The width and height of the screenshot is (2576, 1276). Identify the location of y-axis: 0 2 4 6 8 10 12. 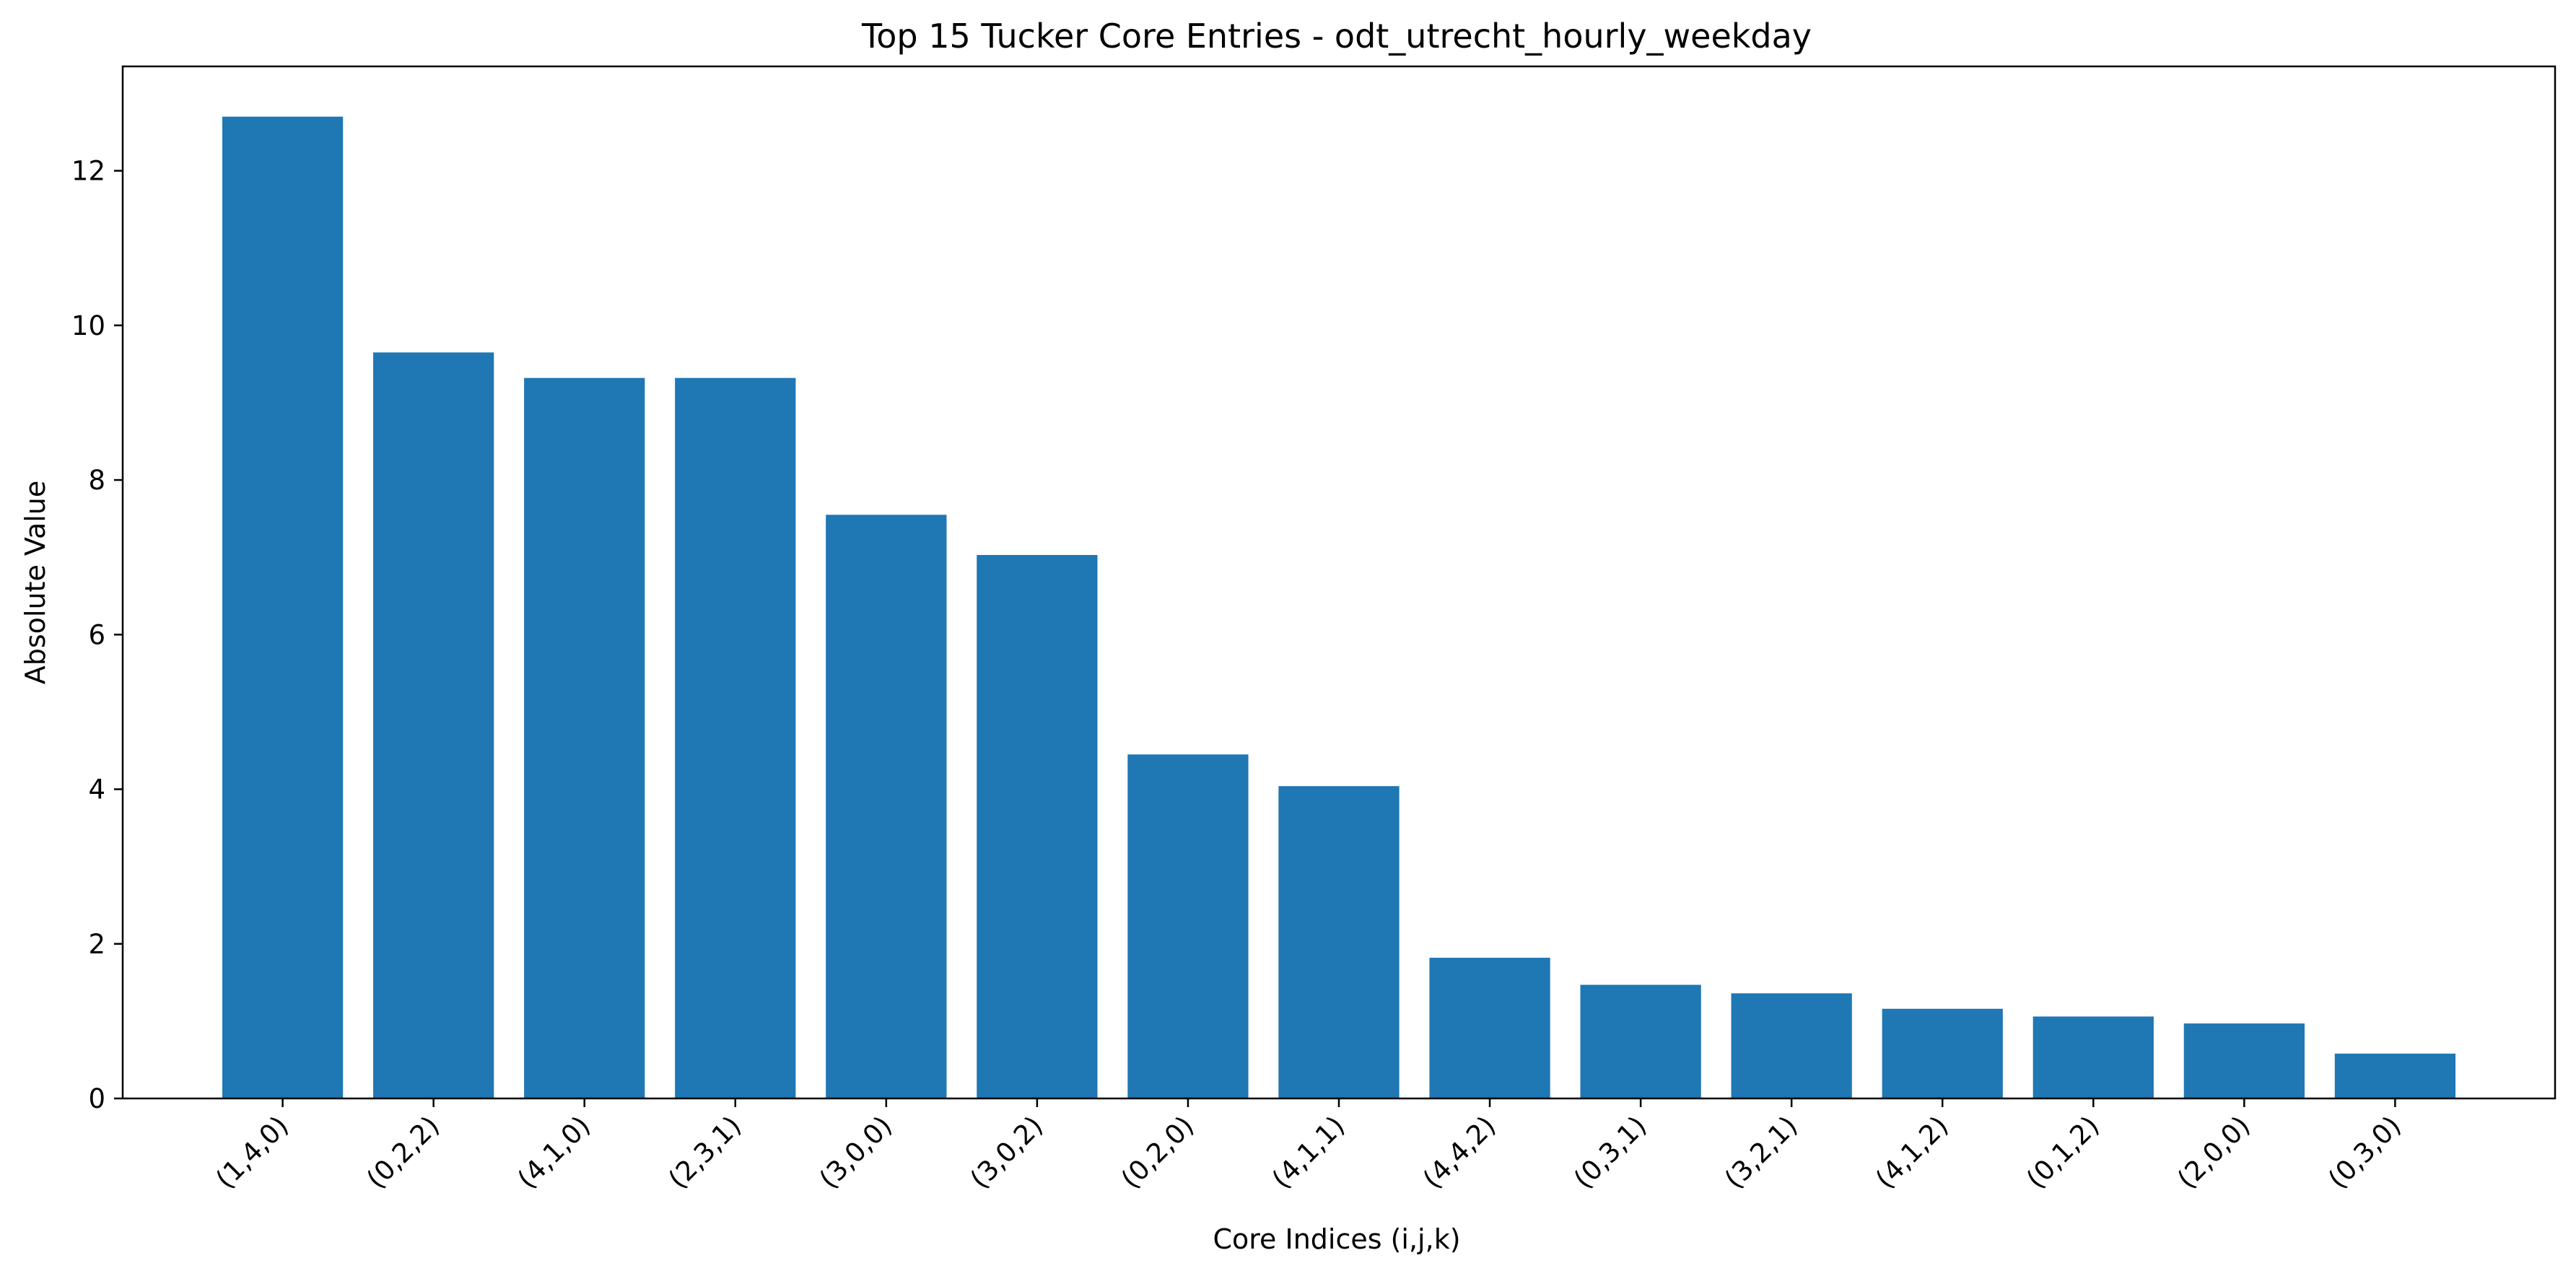
(97, 635).